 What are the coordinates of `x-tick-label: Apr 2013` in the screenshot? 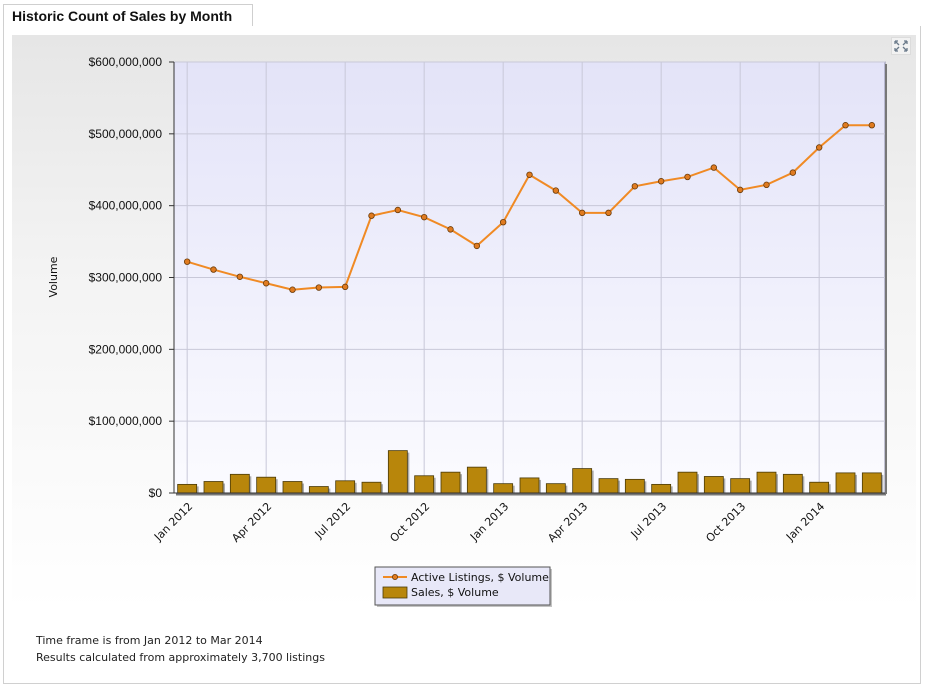 It's located at (567, 522).